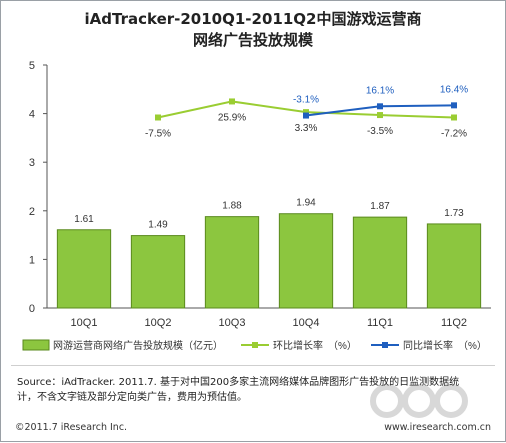 The height and width of the screenshot is (443, 506). Describe the element at coordinates (84, 269) in the screenshot. I see `bar-10Q1` at that location.